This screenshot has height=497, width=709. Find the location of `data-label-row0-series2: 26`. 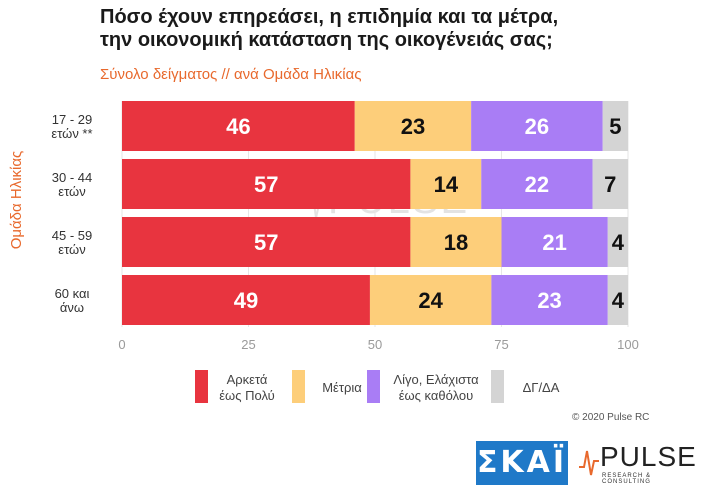

data-label-row0-series2: 26 is located at coordinates (537, 126).